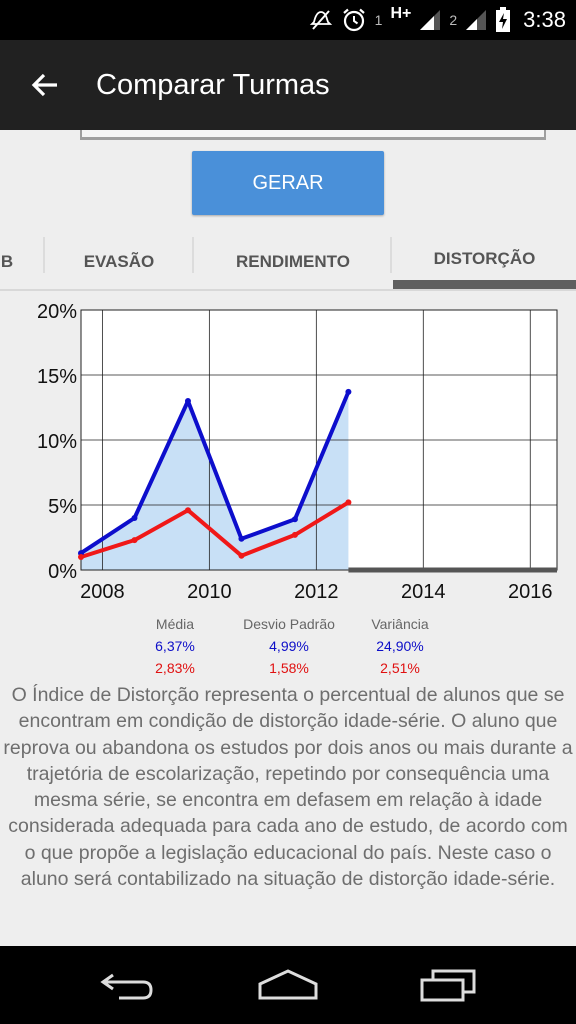 Image resolution: width=576 pixels, height=1024 pixels. What do you see at coordinates (175, 669) in the screenshot?
I see `stat-value-series2: 2,83%` at bounding box center [175, 669].